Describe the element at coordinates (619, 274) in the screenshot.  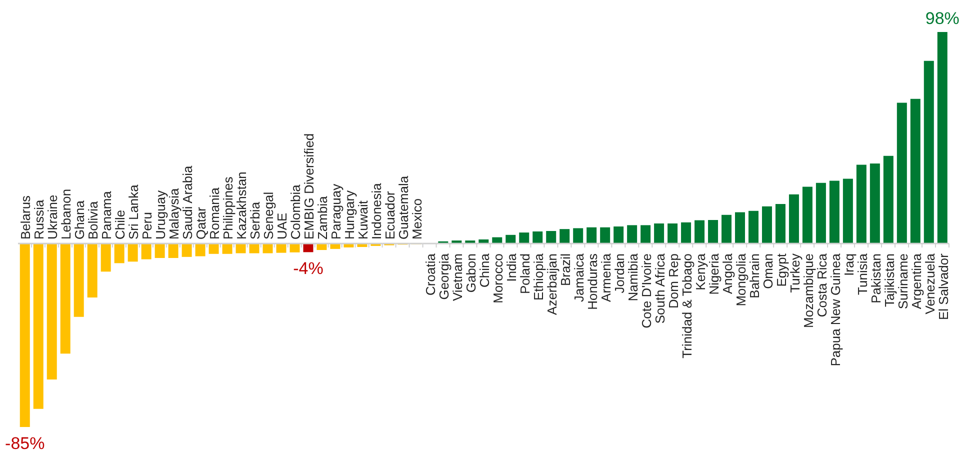
I see `x-tick-label: Jordan` at that location.